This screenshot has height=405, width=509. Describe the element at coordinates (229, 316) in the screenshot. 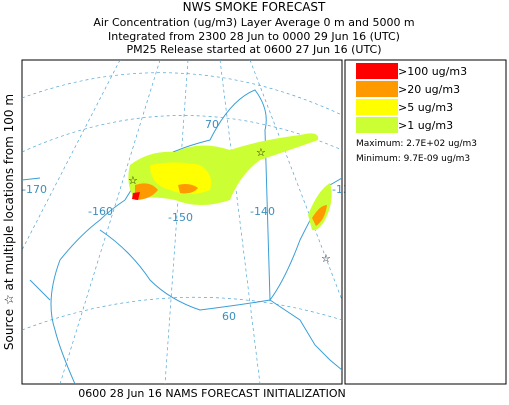

I see `grid-label: 60` at that location.